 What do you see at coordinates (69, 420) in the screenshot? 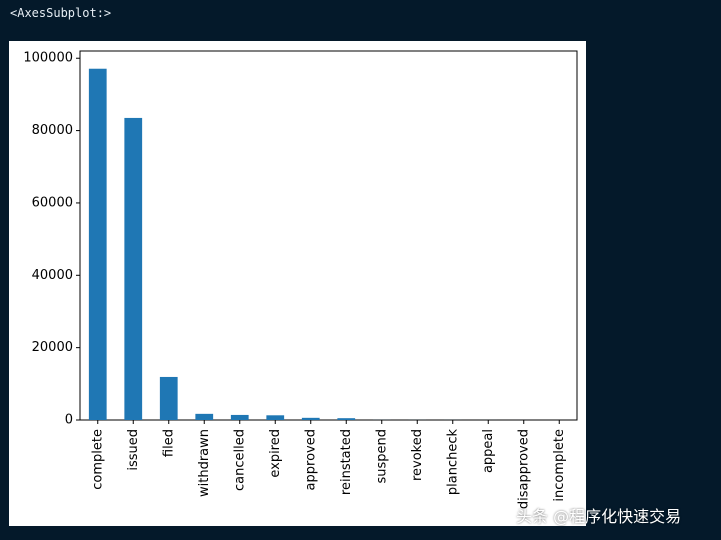
I see `y-tick-label: 0` at bounding box center [69, 420].